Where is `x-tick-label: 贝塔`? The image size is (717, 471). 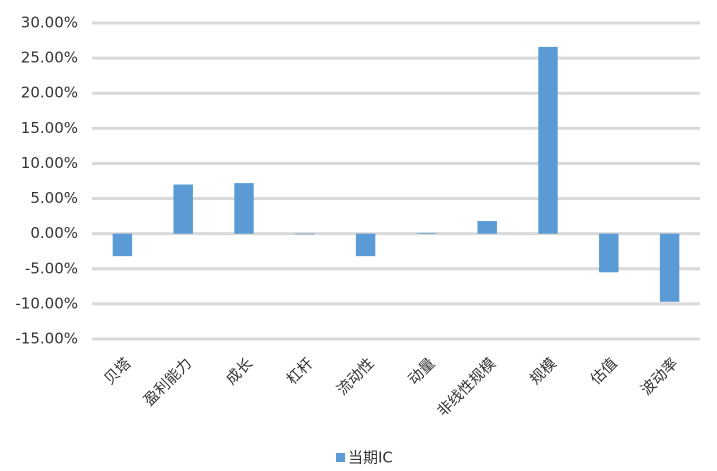
x-tick-label: 贝塔 is located at coordinates (117, 371).